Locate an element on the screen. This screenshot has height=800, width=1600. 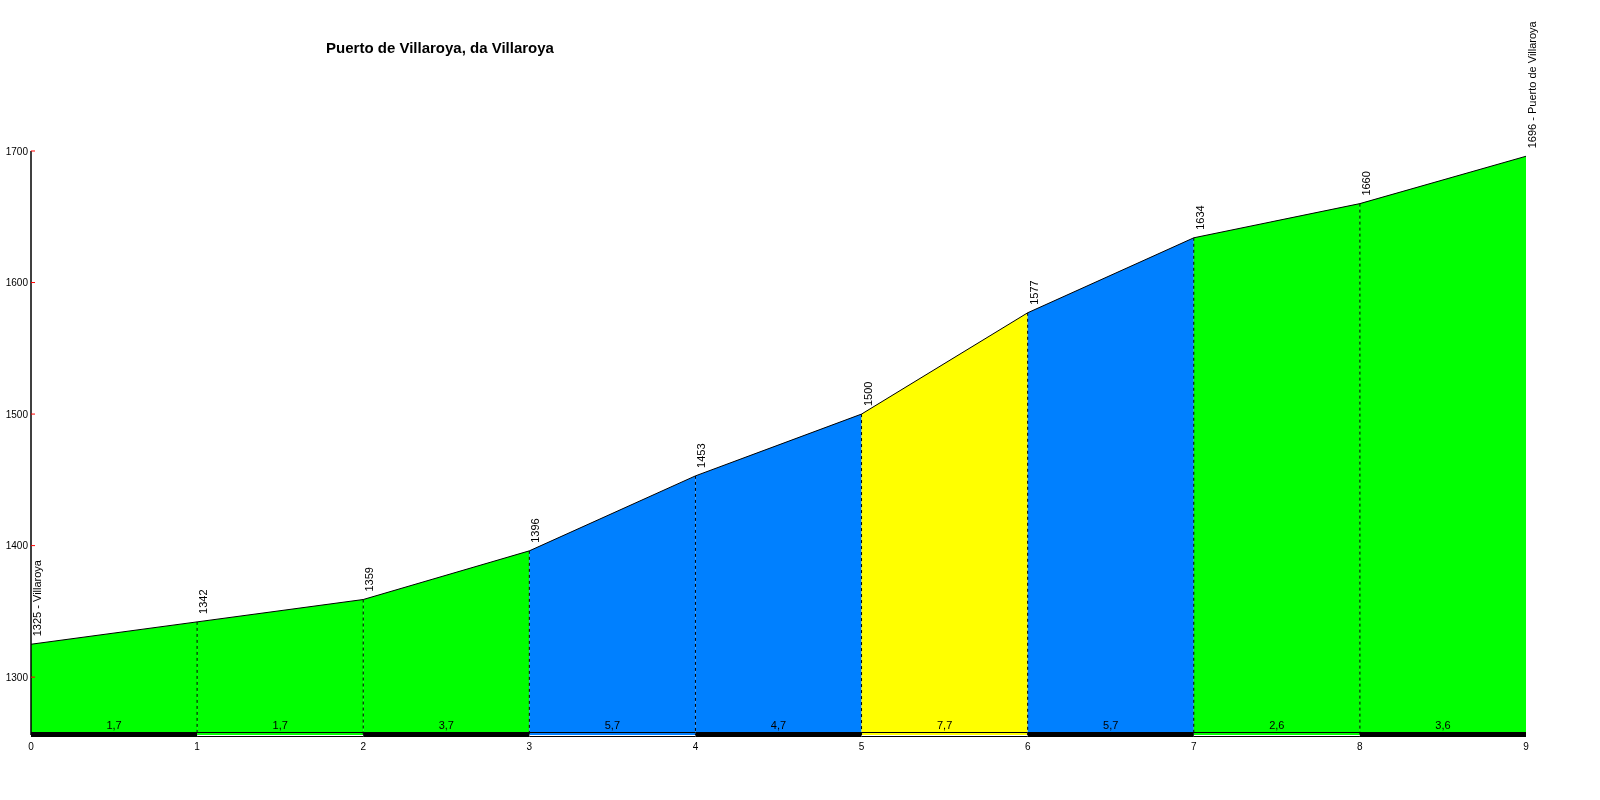
annotation: 3,7 is located at coordinates (446, 725).